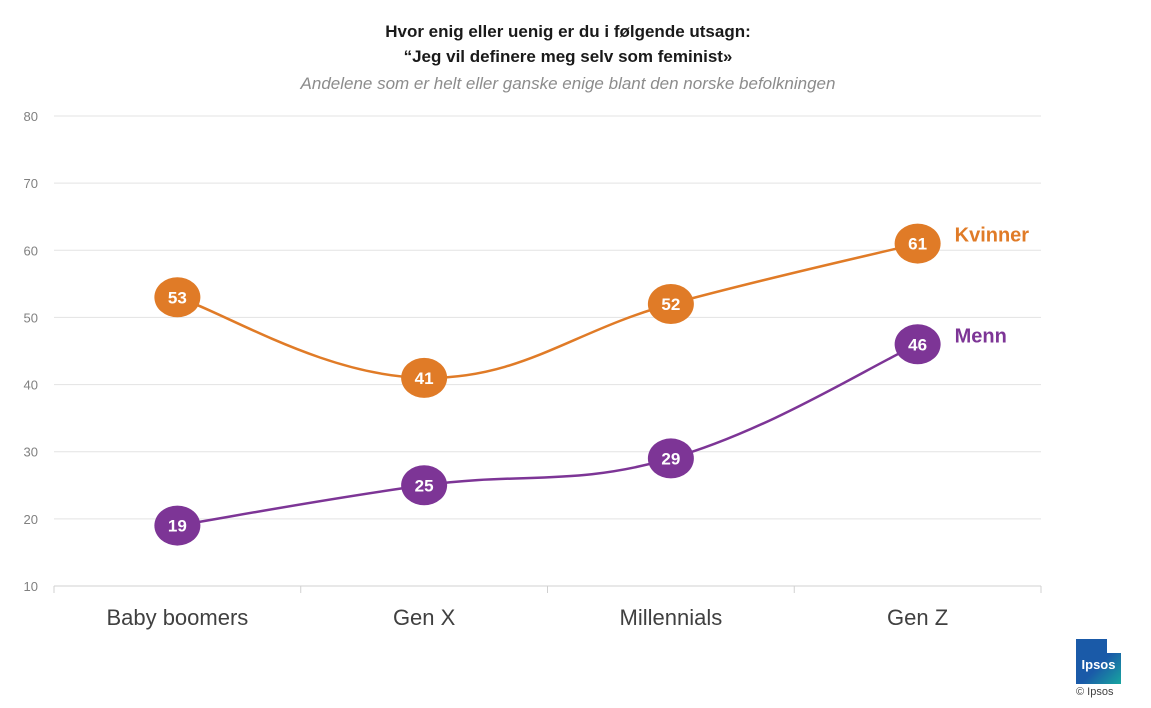  Describe the element at coordinates (31, 452) in the screenshot. I see `y-tick-label: 30` at that location.